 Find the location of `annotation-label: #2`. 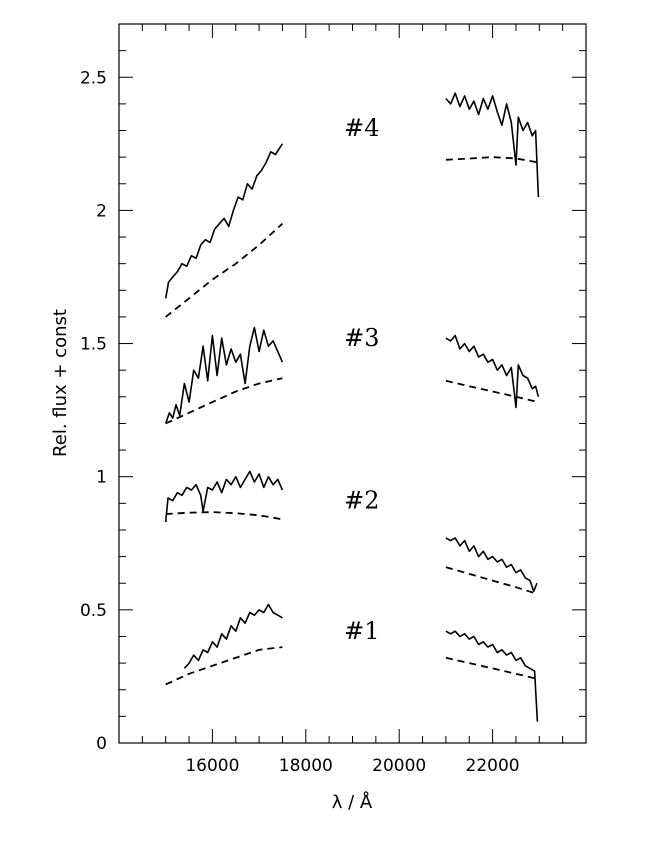

annotation-label: #2 is located at coordinates (361, 501).